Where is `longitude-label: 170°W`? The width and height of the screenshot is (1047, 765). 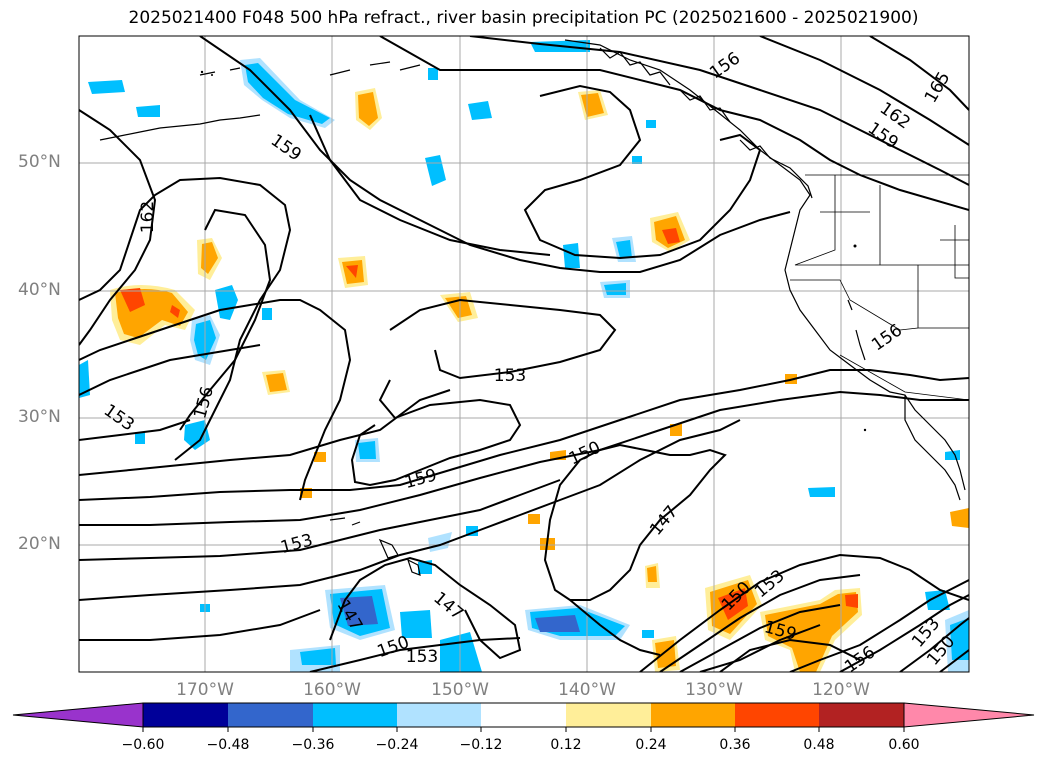
longitude-label: 170°W is located at coordinates (205, 690).